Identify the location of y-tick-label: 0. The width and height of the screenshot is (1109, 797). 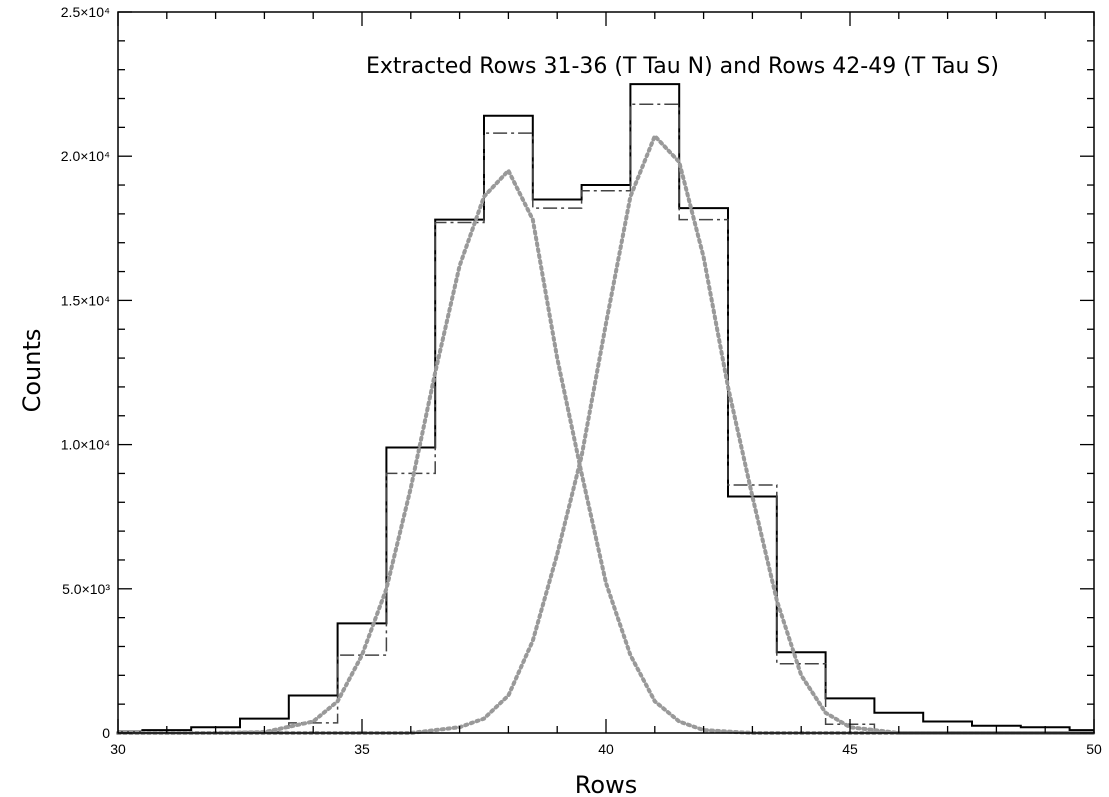
(106, 733).